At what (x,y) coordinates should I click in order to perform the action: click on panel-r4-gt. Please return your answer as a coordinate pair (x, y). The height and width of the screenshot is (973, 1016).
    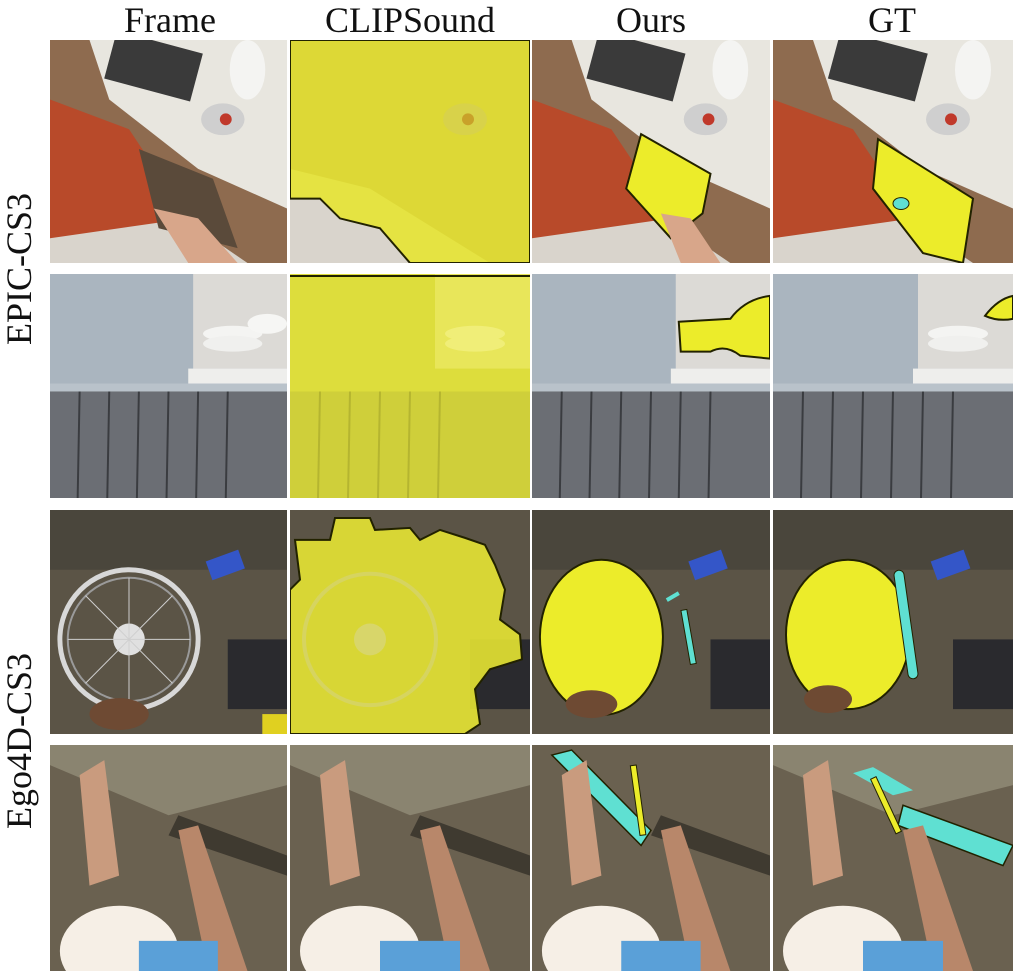
    Looking at the image, I should click on (893, 858).